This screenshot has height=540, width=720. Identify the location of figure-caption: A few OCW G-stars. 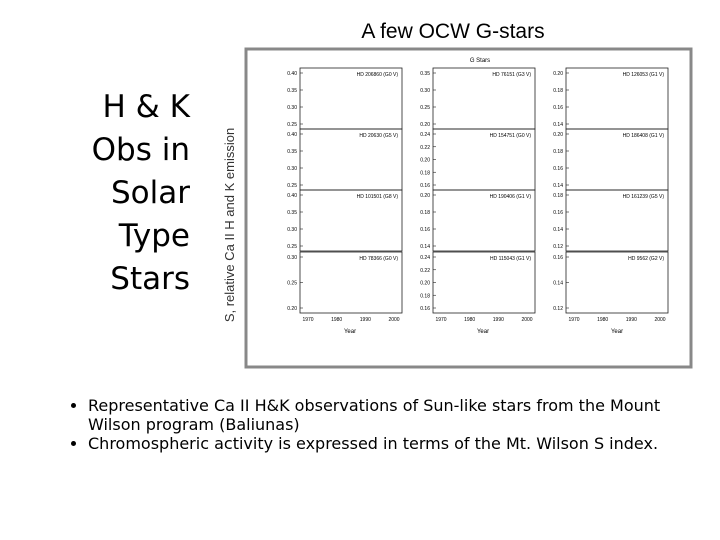
(452, 31).